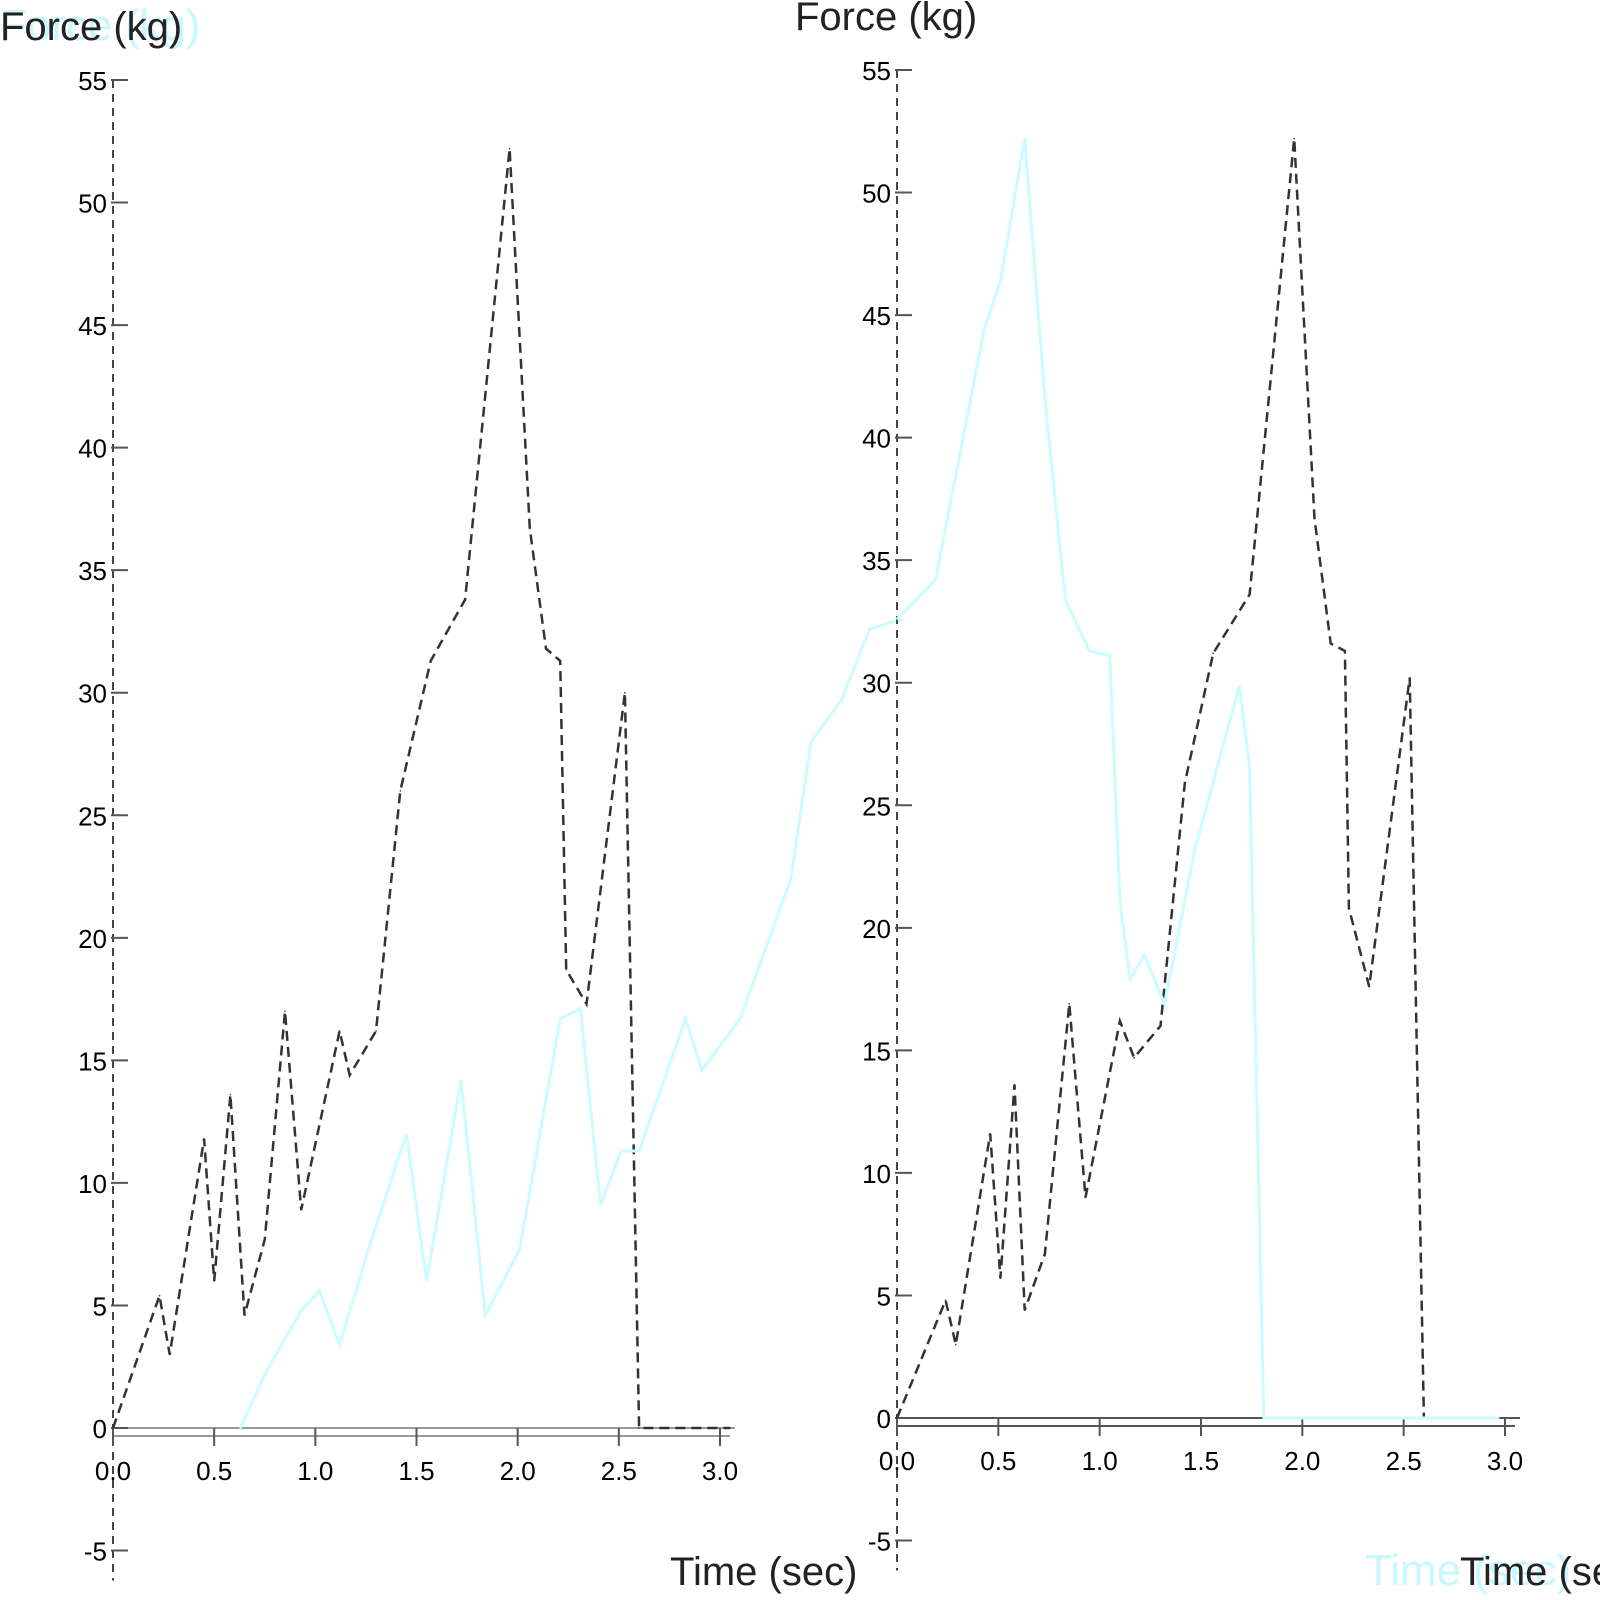  Describe the element at coordinates (876, 684) in the screenshot. I see `y-tick-label: 30` at that location.